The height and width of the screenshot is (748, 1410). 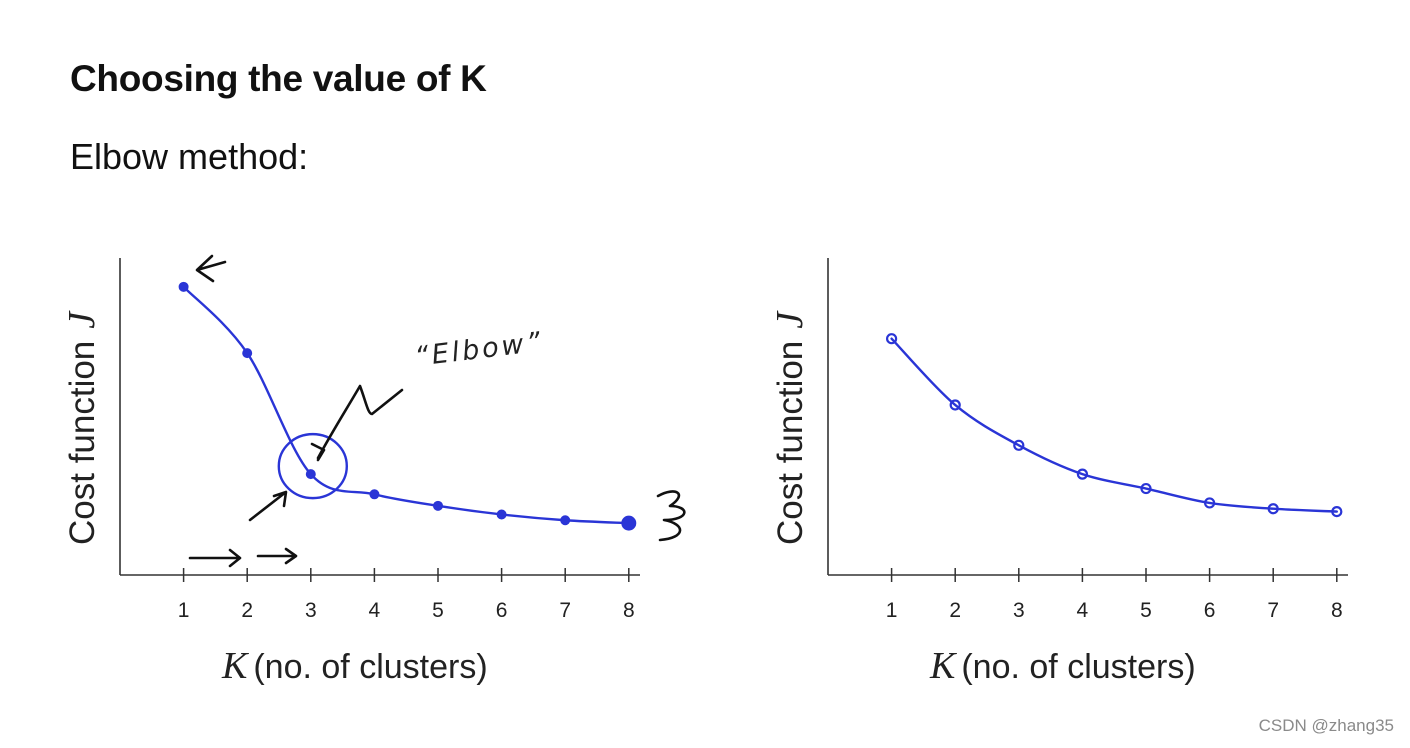 I want to click on right-arrow-1-icon, so click(x=215, y=558).